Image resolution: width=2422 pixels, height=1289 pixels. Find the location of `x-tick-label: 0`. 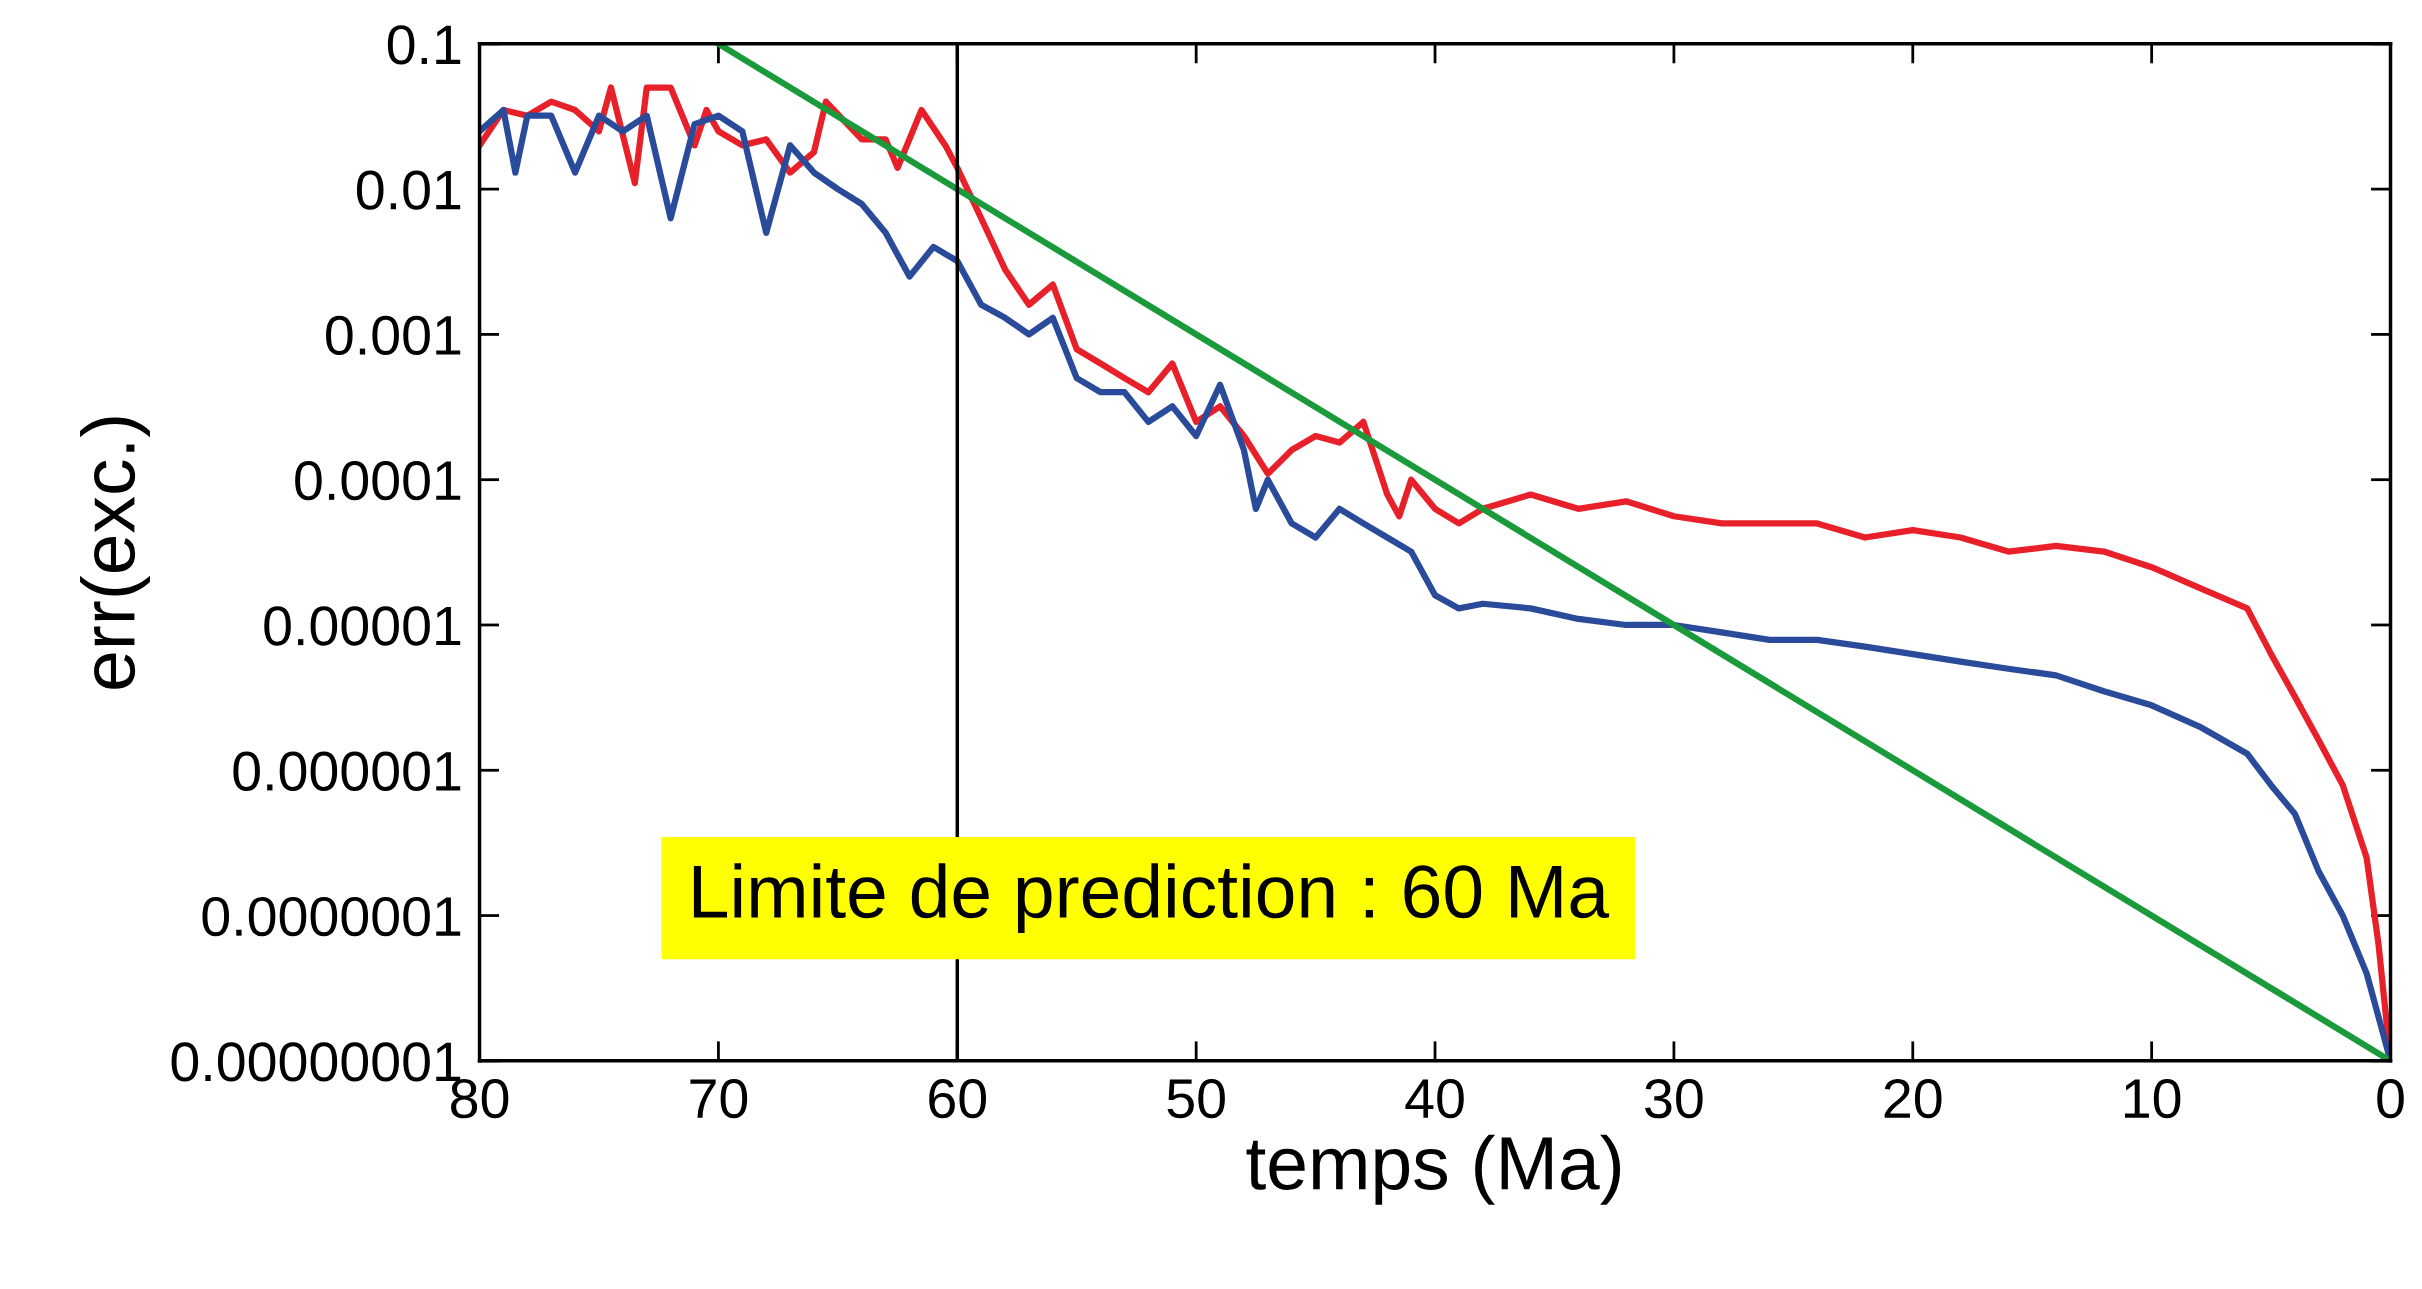

x-tick-label: 0 is located at coordinates (2390, 1098).